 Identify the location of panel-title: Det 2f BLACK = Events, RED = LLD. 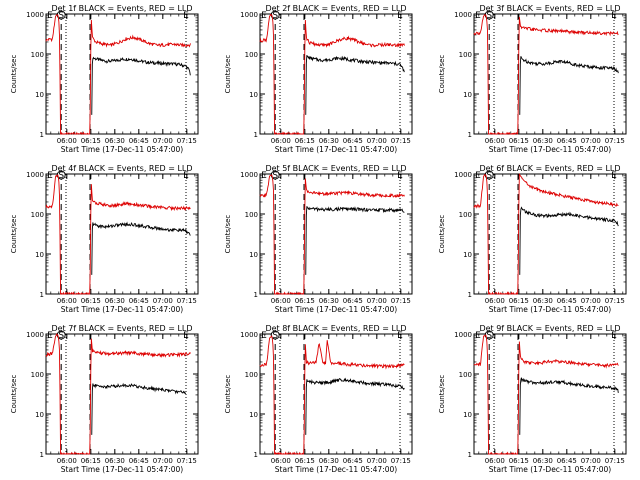
(335, 8).